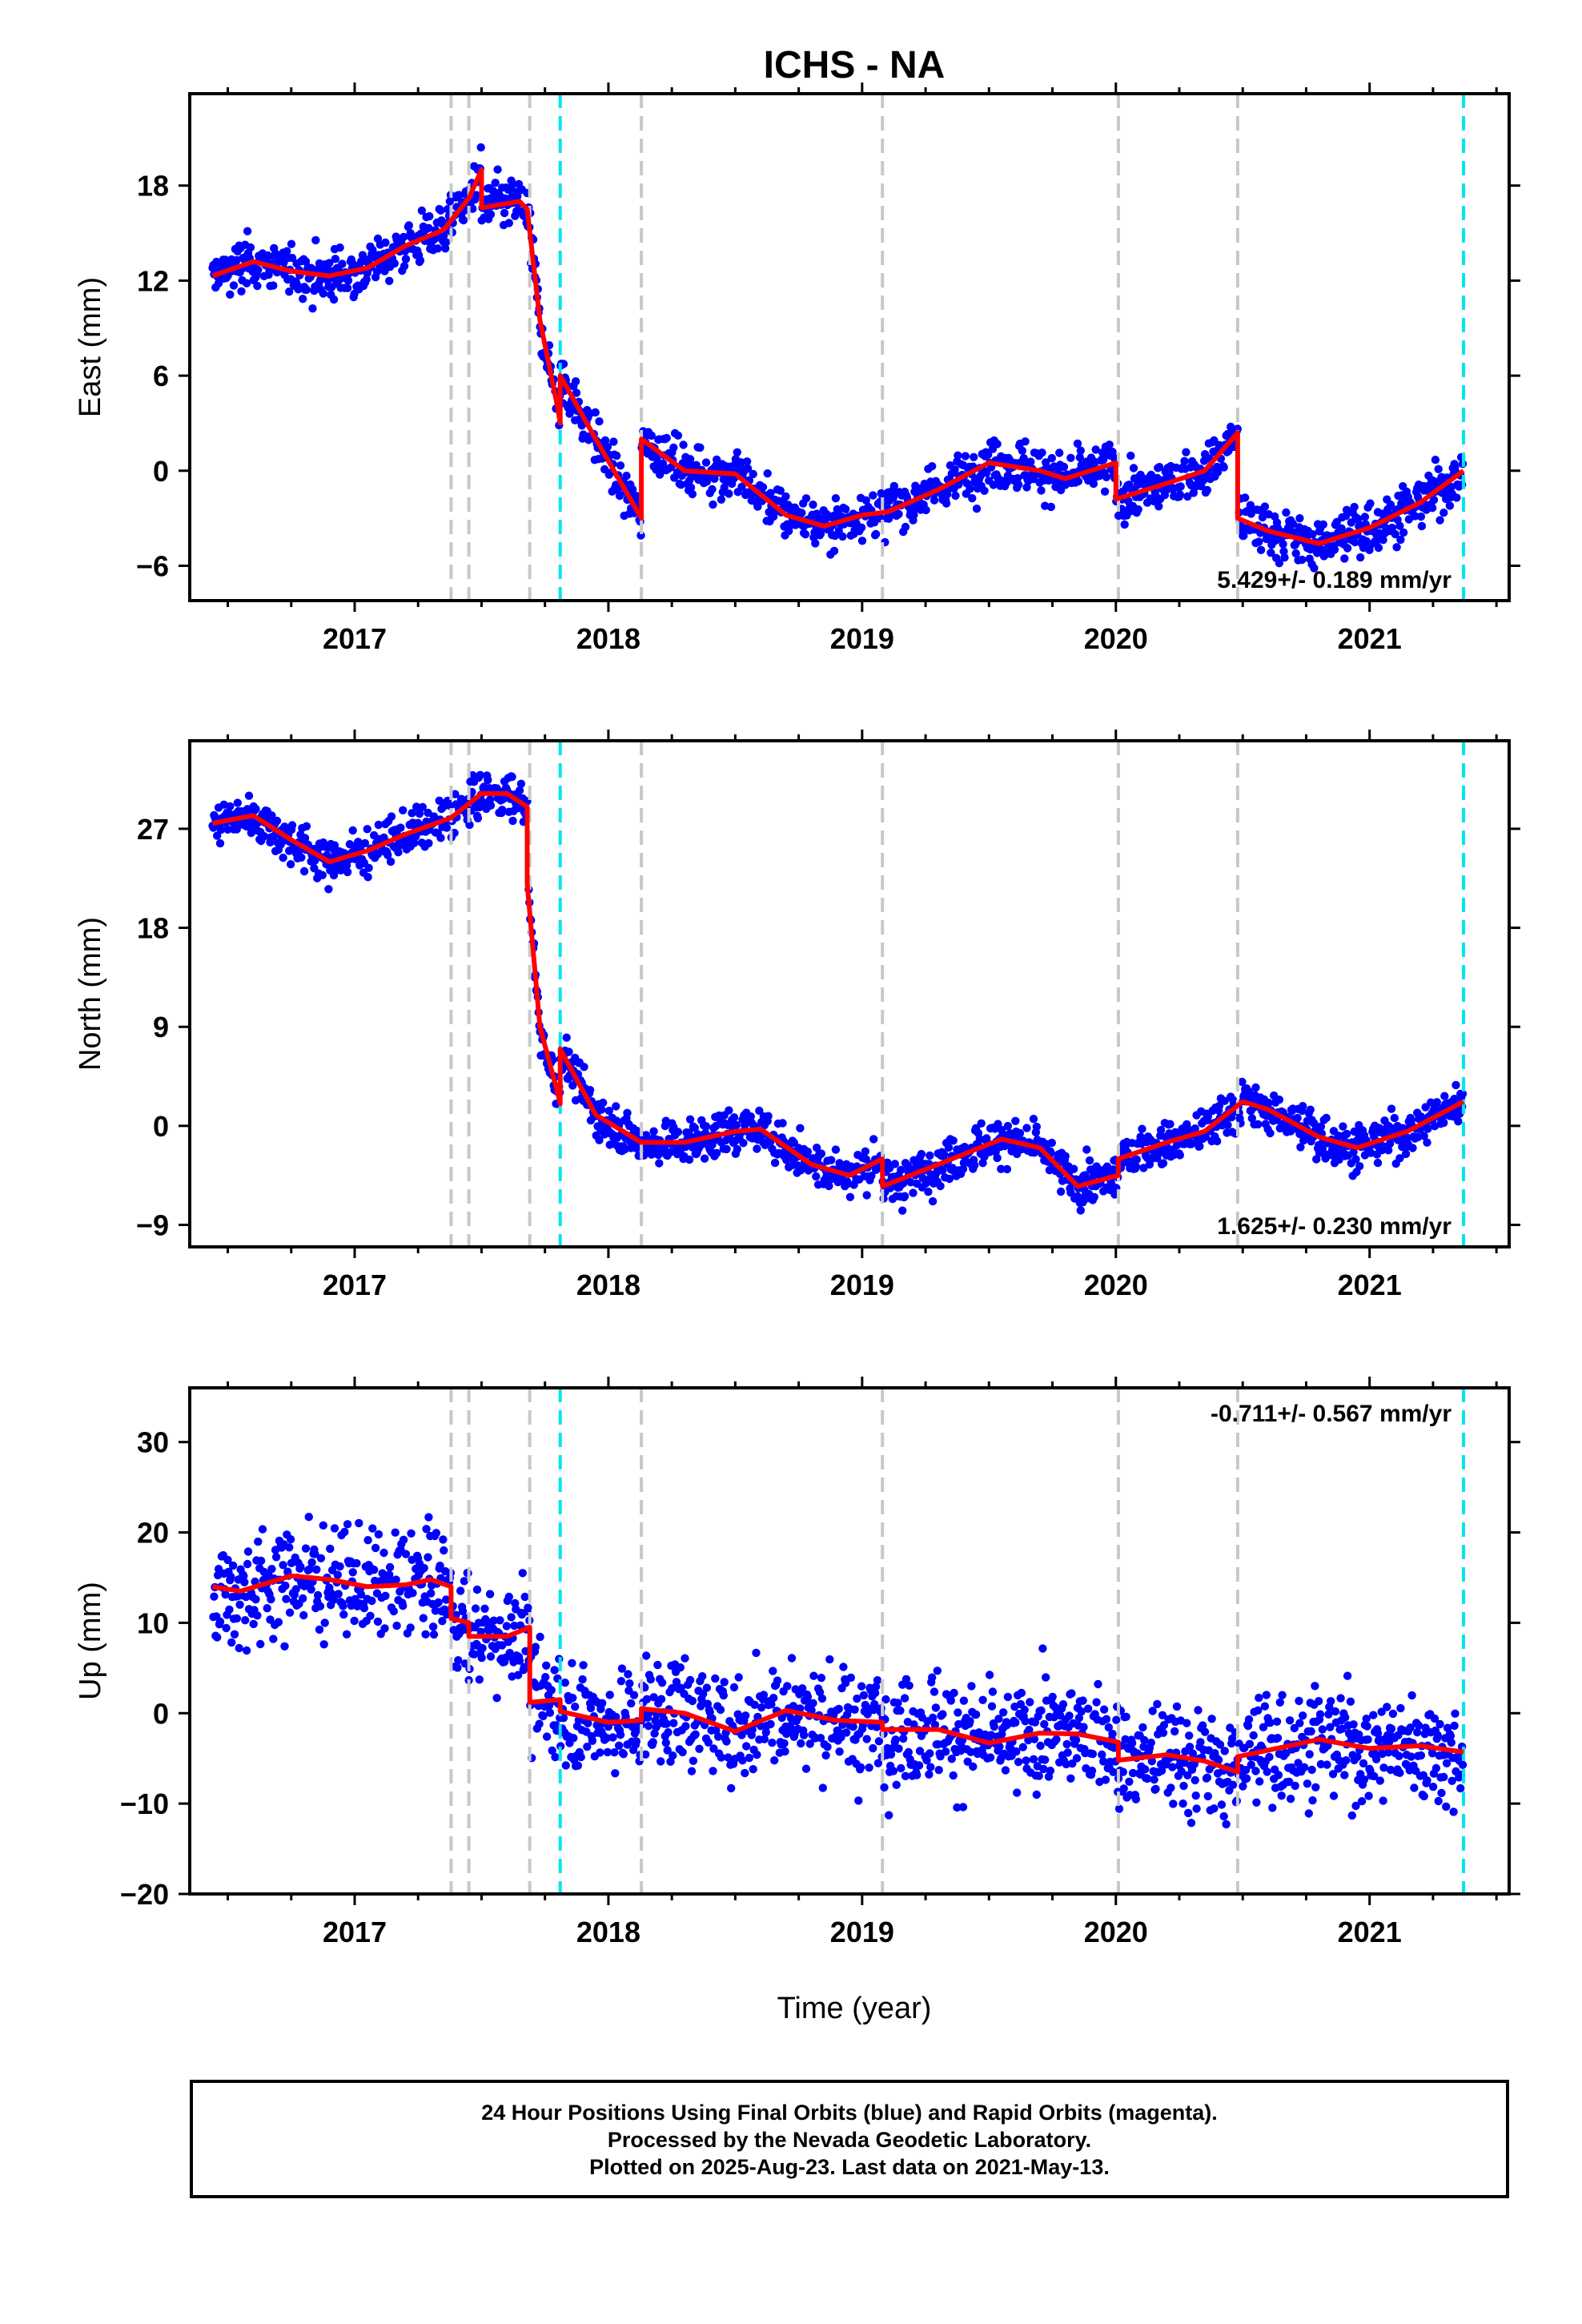 The width and height of the screenshot is (1582, 2324). Describe the element at coordinates (1331, 1414) in the screenshot. I see `rate-annotation: -0.711+/- 0.567 mm/yr` at that location.